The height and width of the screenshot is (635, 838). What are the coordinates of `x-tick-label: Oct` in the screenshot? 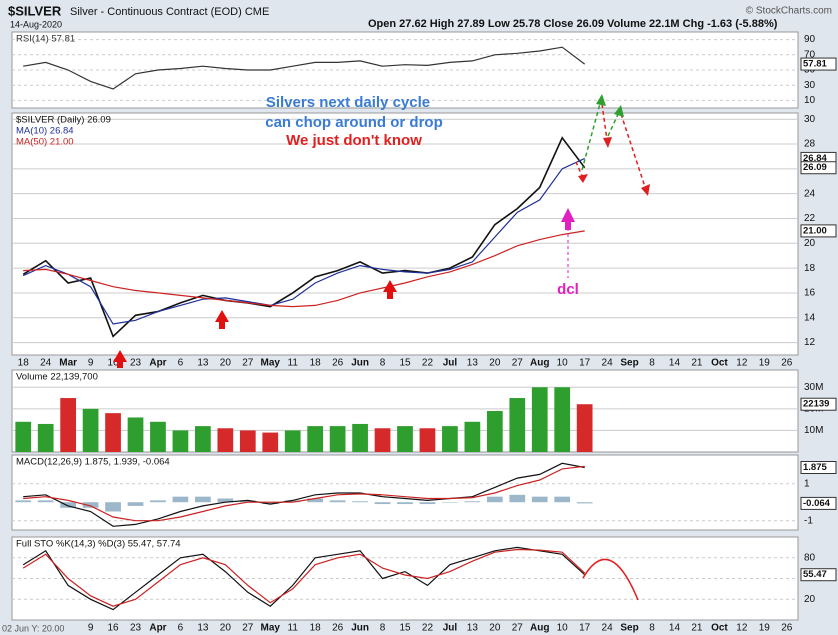 It's located at (719, 628).